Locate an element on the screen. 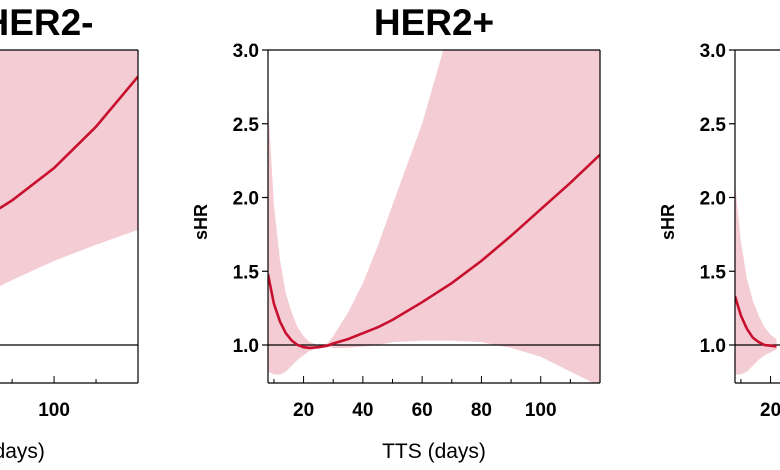 Image resolution: width=780 pixels, height=470 pixels. x-tick-label: 80 is located at coordinates (481, 410).